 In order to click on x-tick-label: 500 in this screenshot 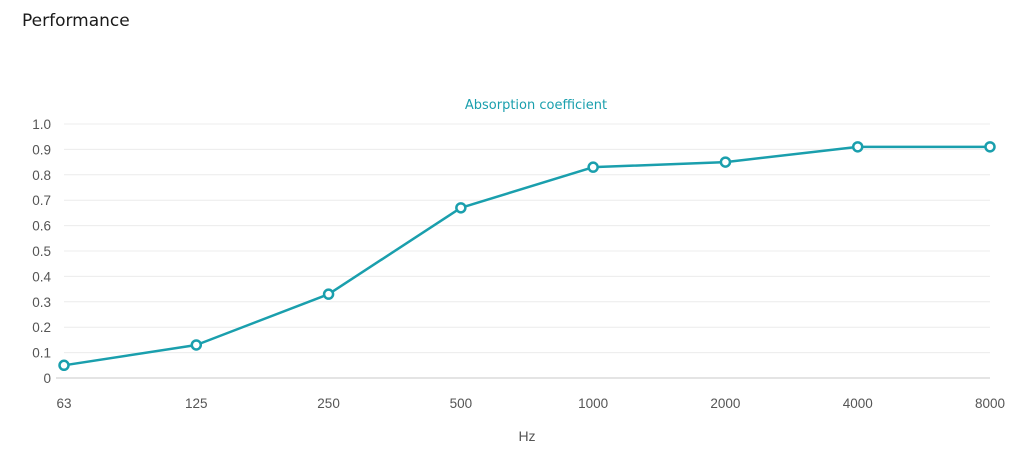, I will do `click(461, 403)`.